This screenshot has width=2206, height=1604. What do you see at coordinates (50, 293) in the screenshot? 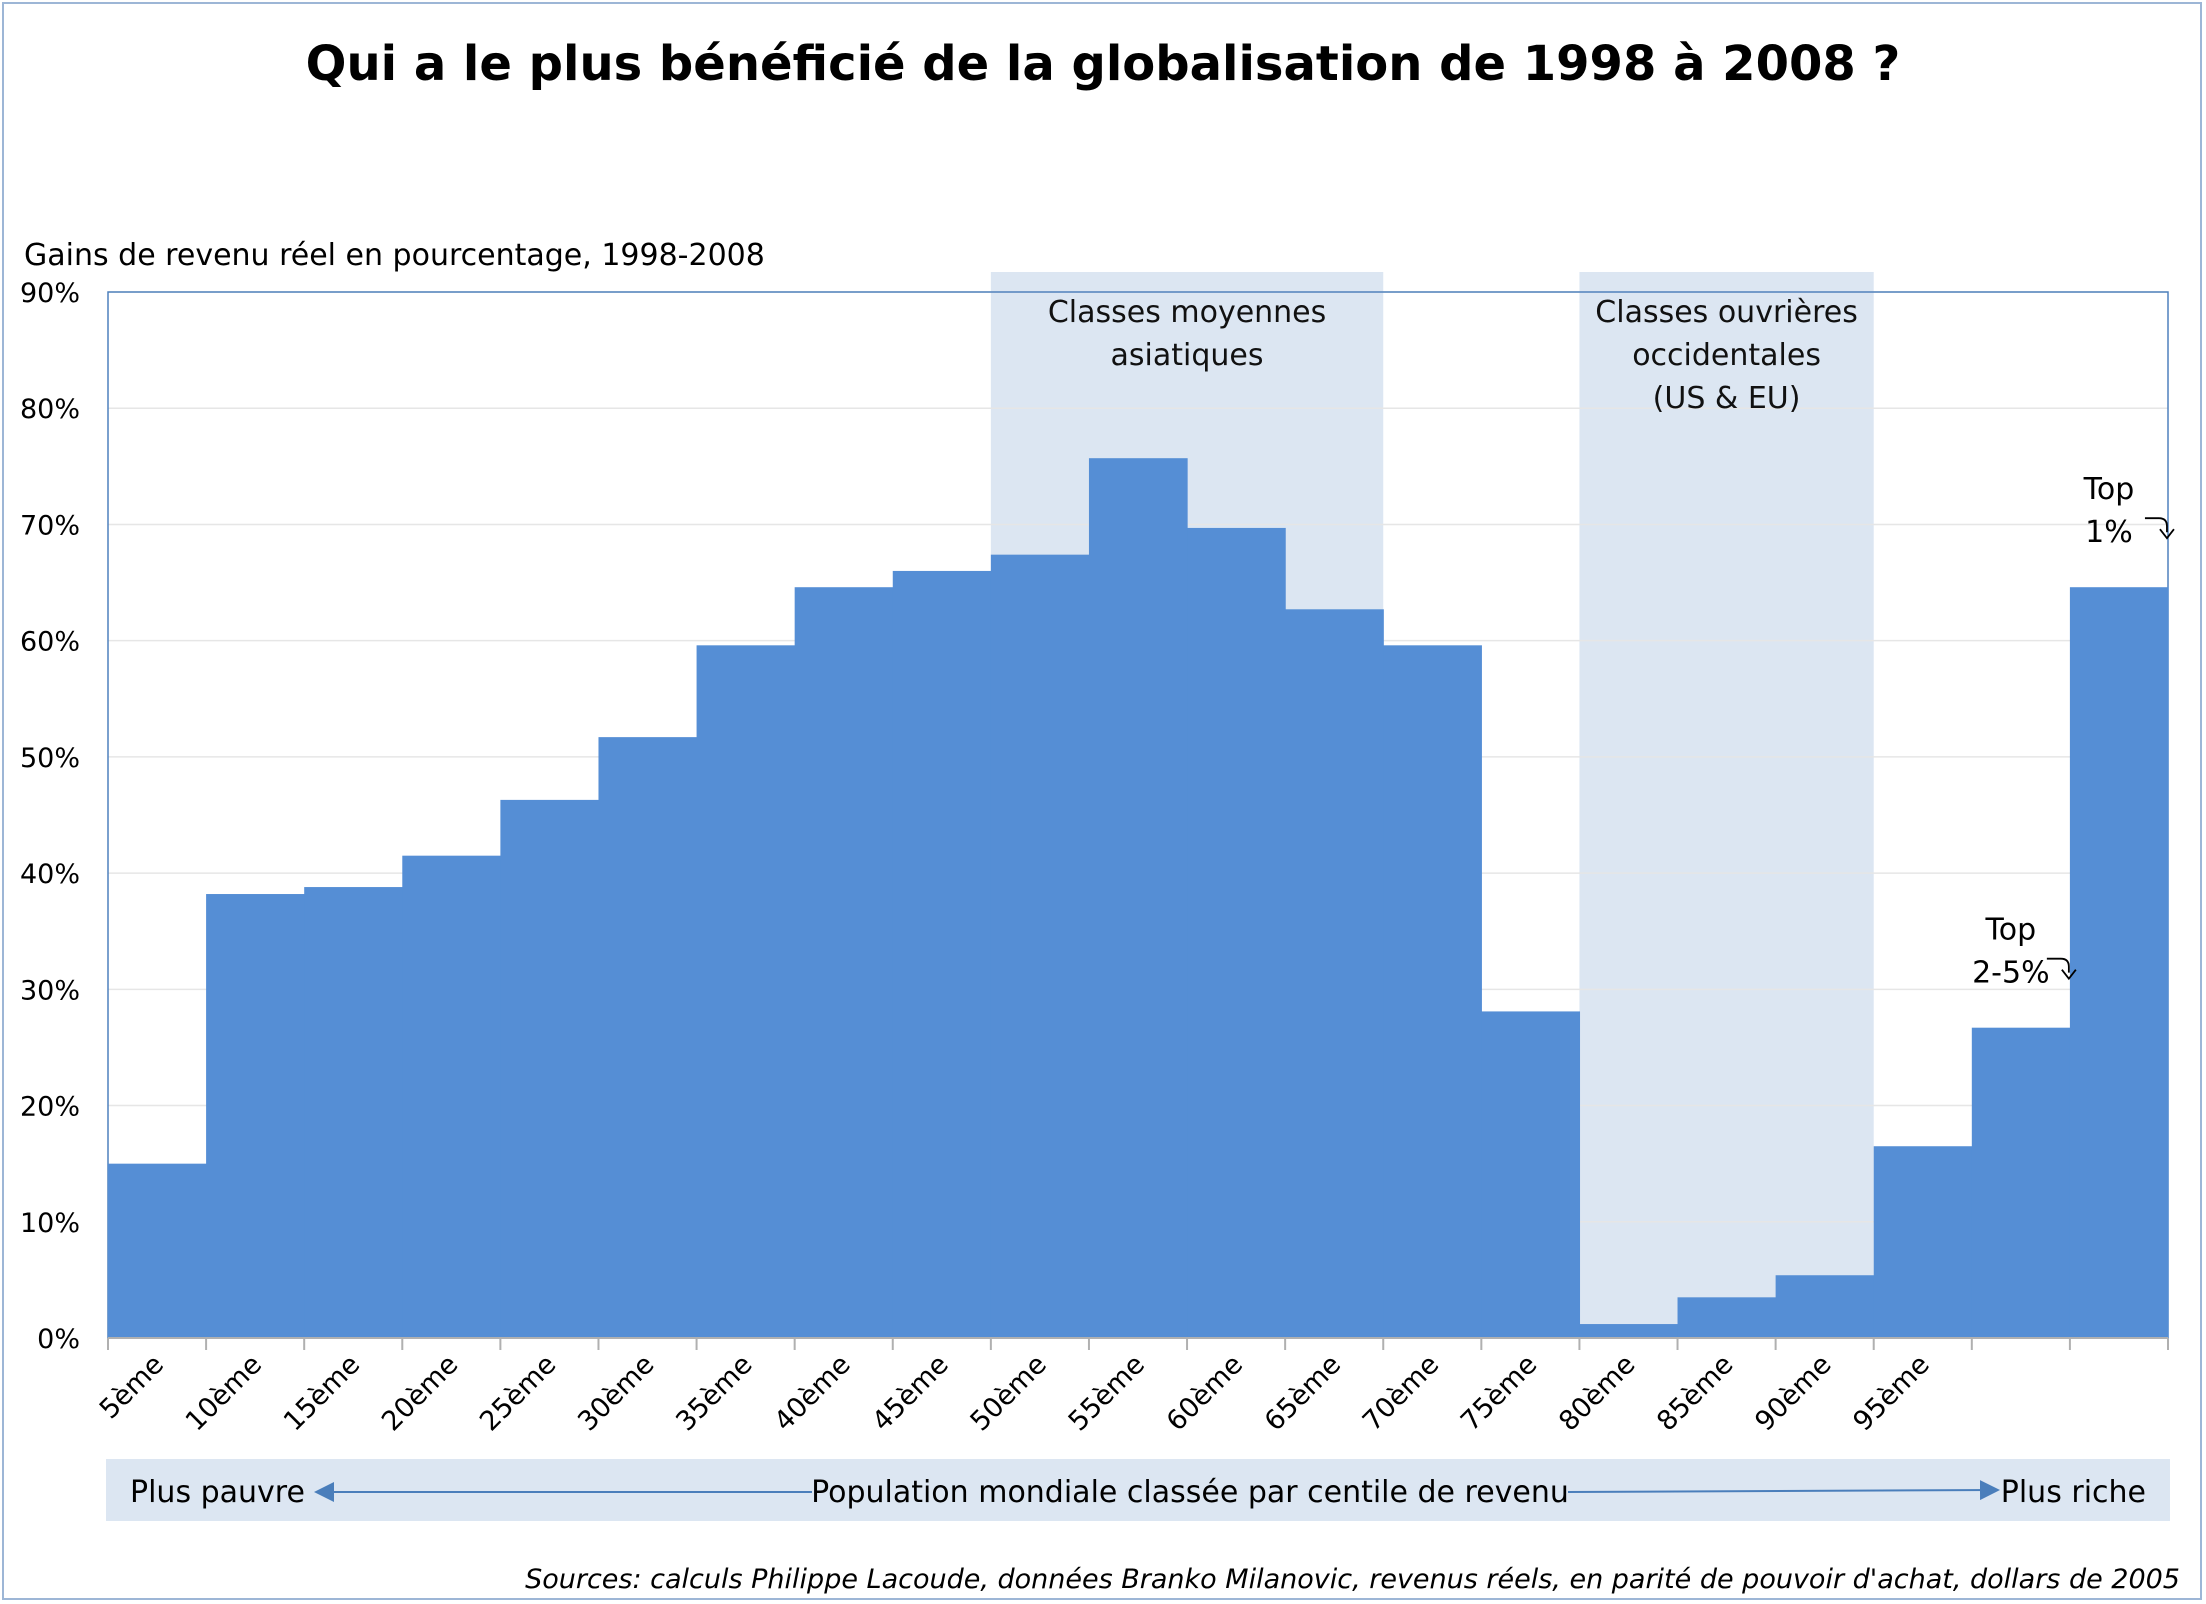
I see `y-tick-label: 90%` at bounding box center [50, 293].